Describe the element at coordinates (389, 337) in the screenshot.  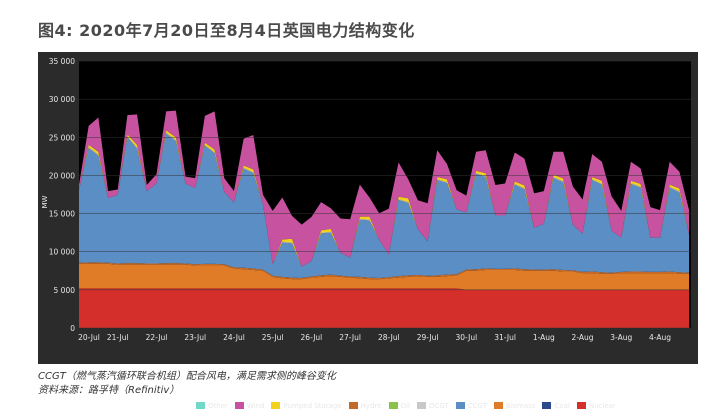
I see `x-tick-label: 28-Jul` at that location.